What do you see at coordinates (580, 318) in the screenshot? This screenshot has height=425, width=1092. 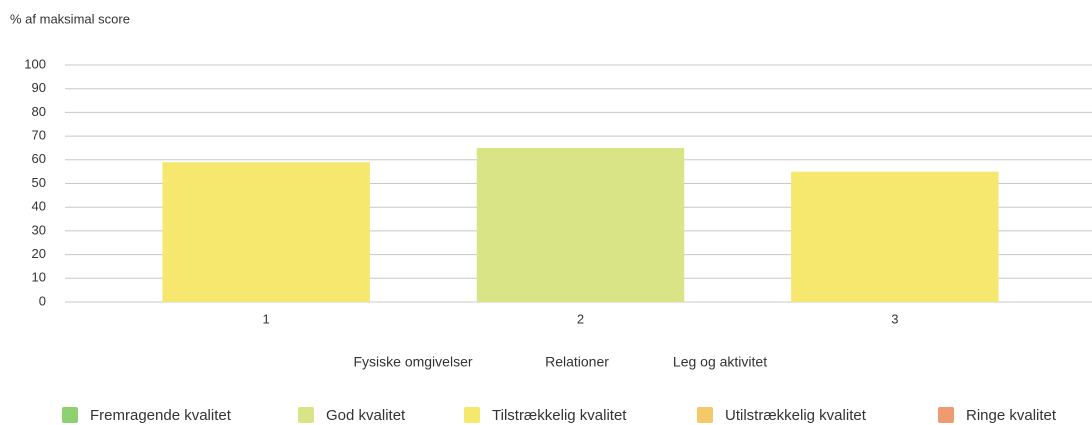 I see `x-tick-label: 2` at bounding box center [580, 318].